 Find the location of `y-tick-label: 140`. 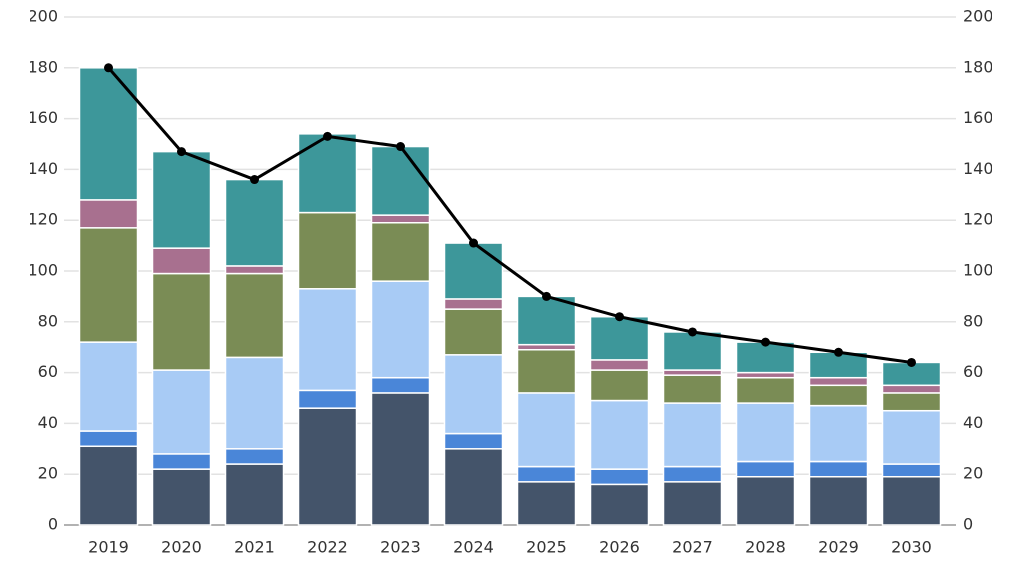

y-tick-label: 140 is located at coordinates (42, 168).